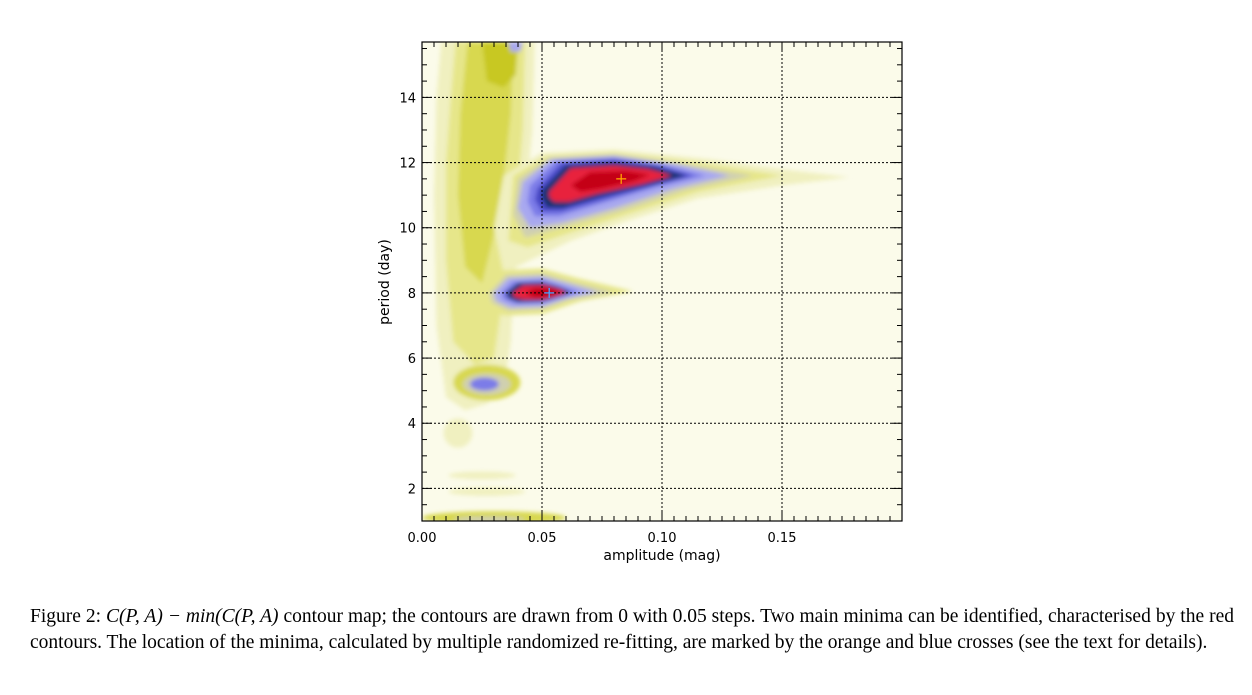  I want to click on y-tick-label: 12, so click(407, 164).